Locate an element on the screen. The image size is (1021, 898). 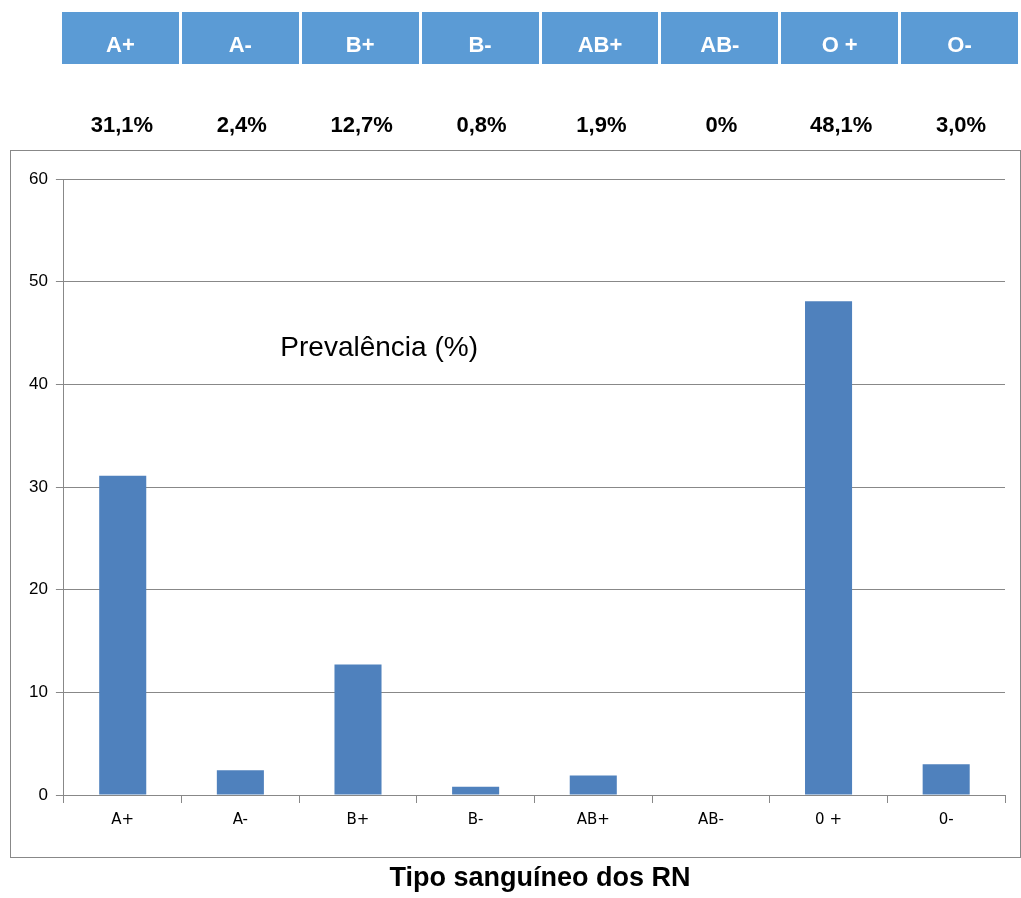
y-tick-label: 0 is located at coordinates (43, 794).